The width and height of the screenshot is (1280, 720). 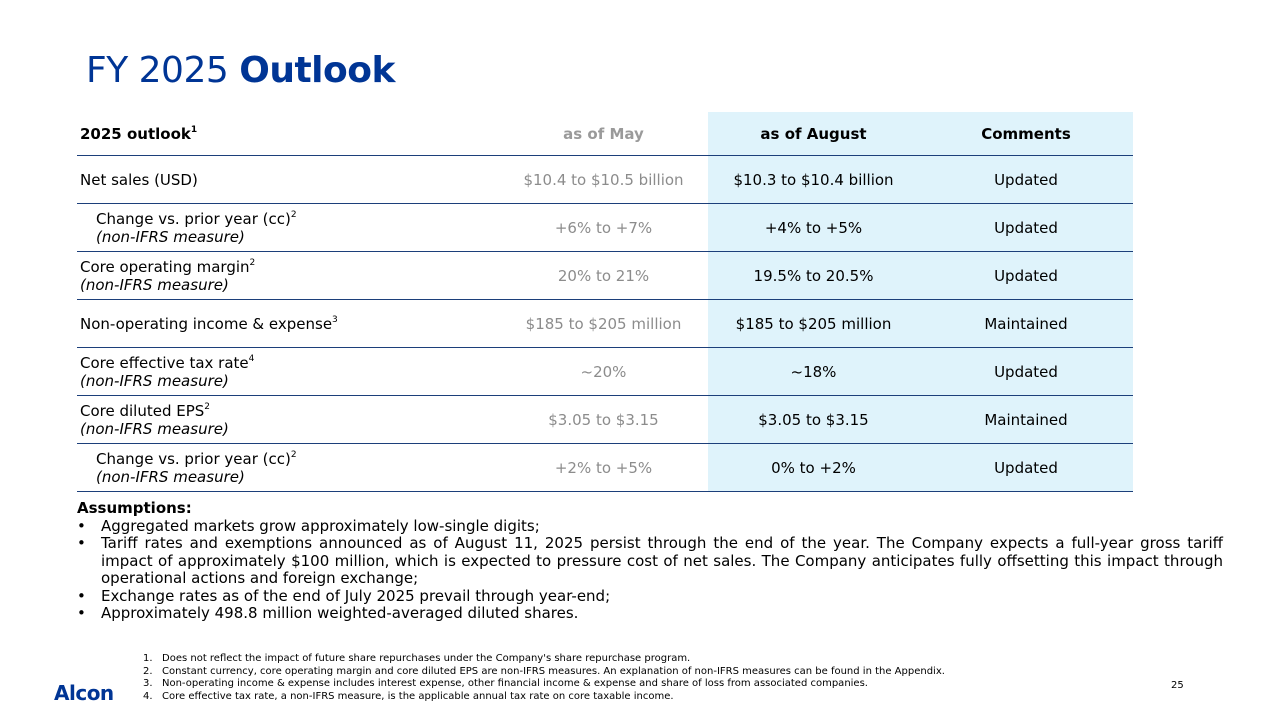 I want to click on cell-august: 0% to +2%, so click(x=813, y=467).